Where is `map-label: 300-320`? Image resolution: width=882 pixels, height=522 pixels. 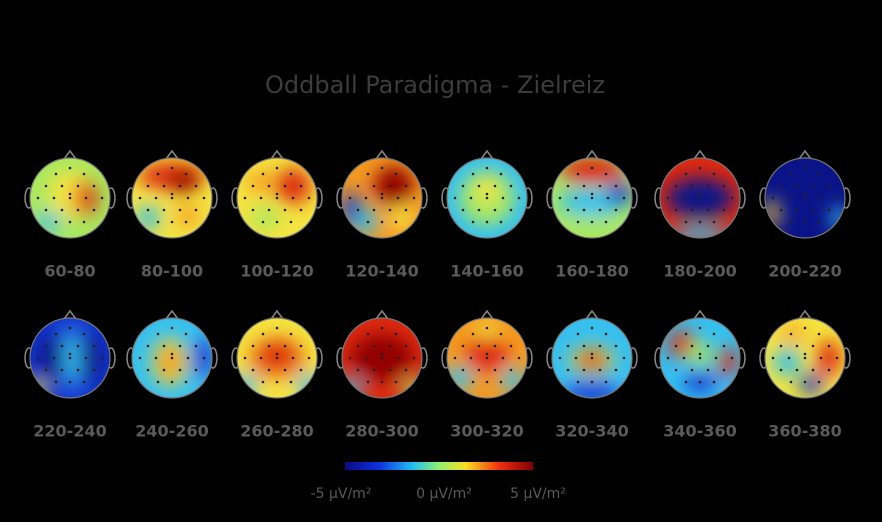 map-label: 300-320 is located at coordinates (486, 431).